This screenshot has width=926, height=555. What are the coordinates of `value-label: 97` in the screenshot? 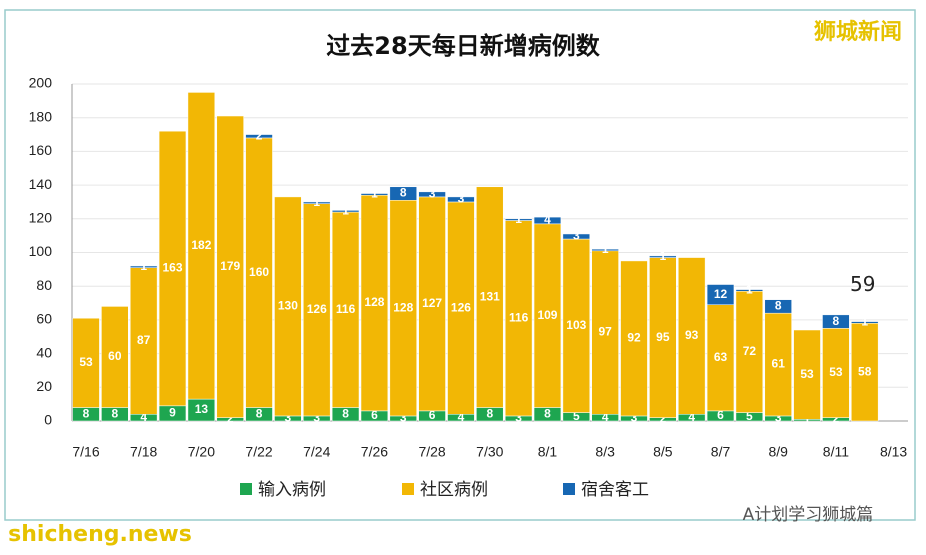 It's located at (605, 332).